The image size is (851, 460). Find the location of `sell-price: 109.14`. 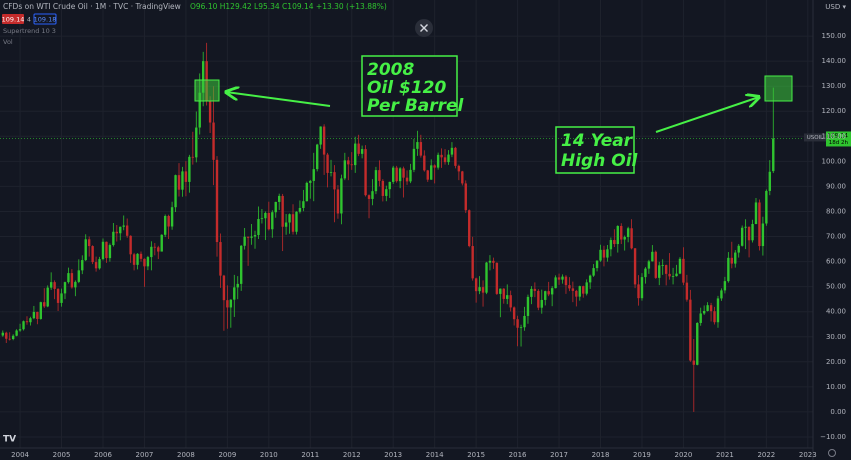

sell-price: 109.14 is located at coordinates (13, 20).